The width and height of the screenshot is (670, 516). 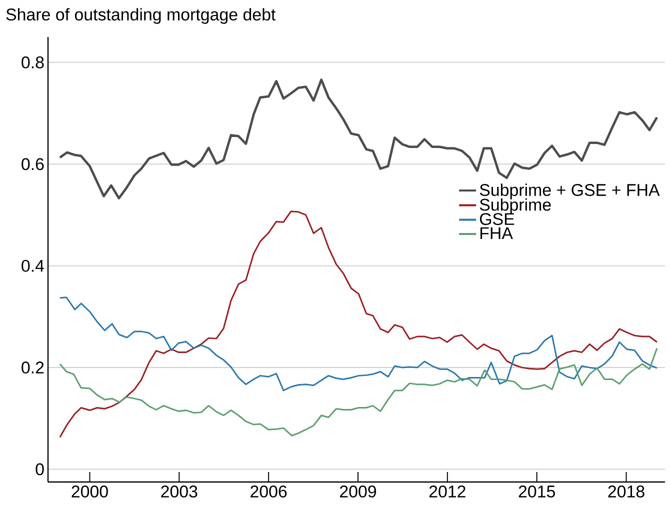 What do you see at coordinates (40, 469) in the screenshot?
I see `y-tick-label: 0` at bounding box center [40, 469].